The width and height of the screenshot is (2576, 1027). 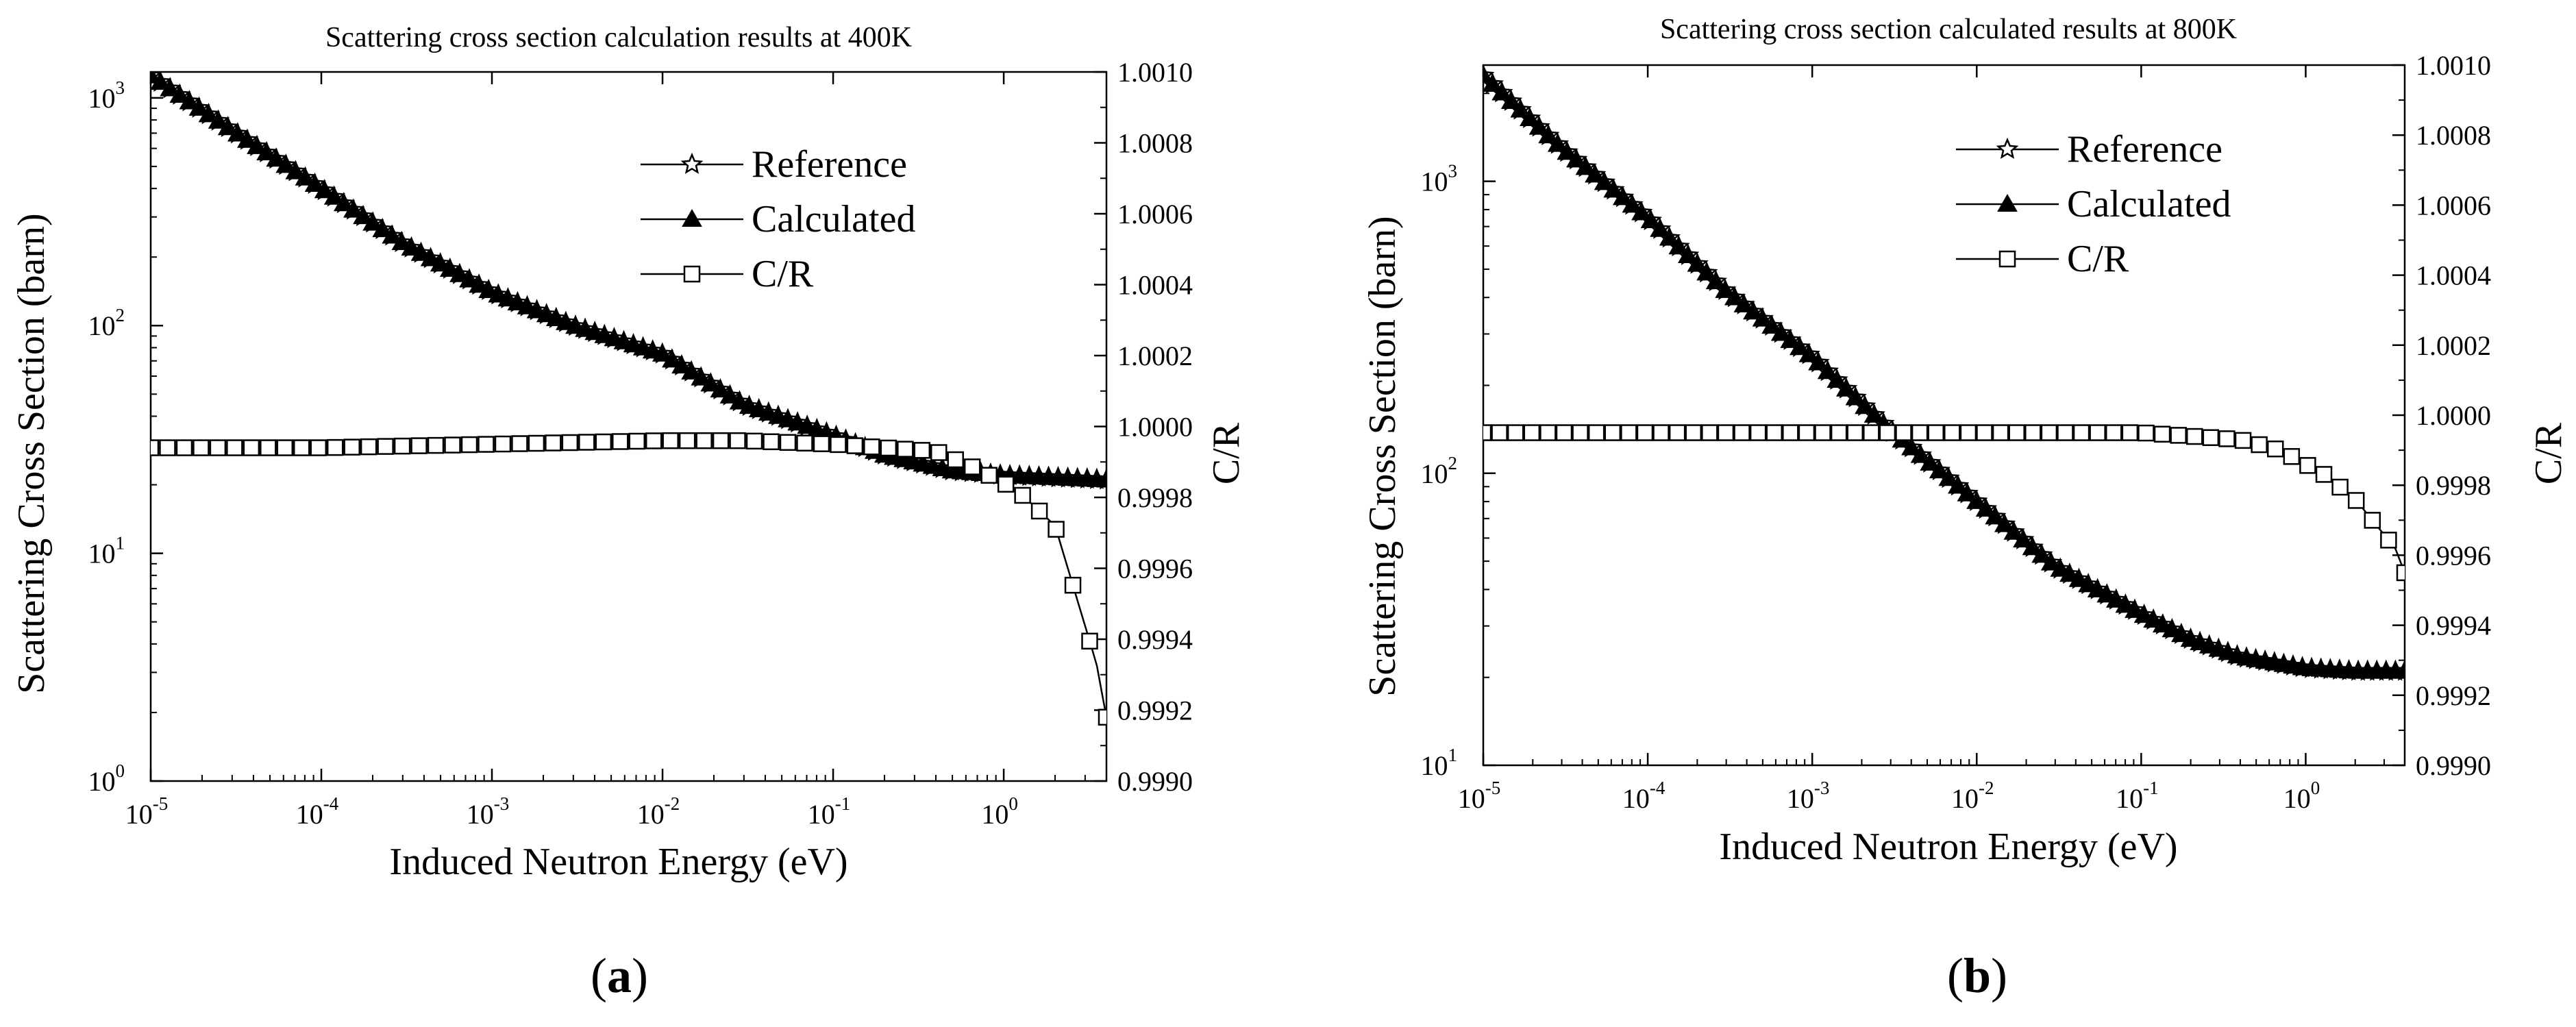 What do you see at coordinates (1226, 453) in the screenshot?
I see `y2-axis-label: C/R` at bounding box center [1226, 453].